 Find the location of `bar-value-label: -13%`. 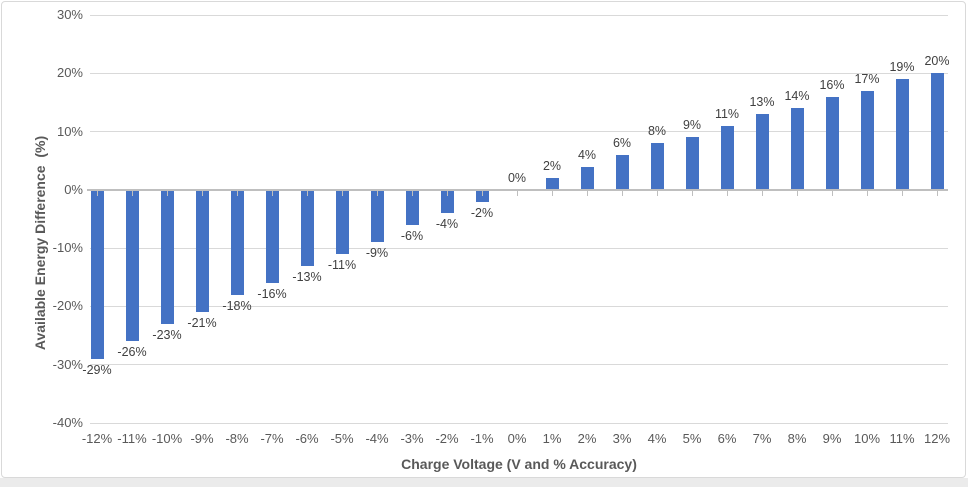

bar-value-label: -13% is located at coordinates (307, 276).